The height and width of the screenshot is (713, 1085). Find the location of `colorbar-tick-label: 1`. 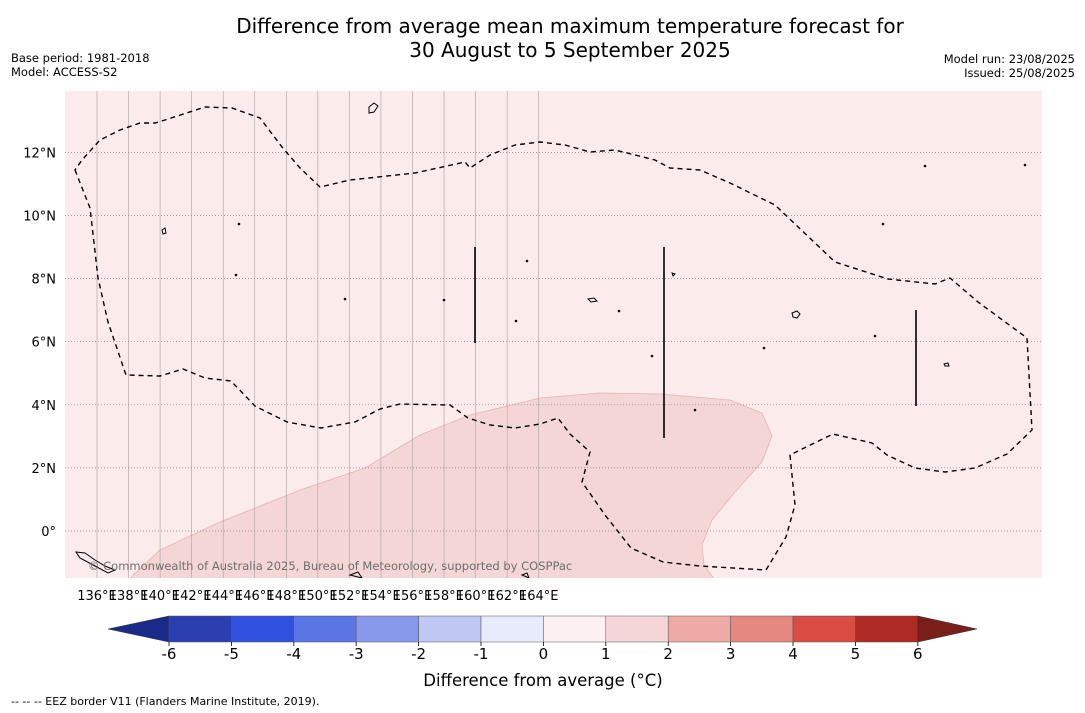

colorbar-tick-label: 1 is located at coordinates (606, 654).